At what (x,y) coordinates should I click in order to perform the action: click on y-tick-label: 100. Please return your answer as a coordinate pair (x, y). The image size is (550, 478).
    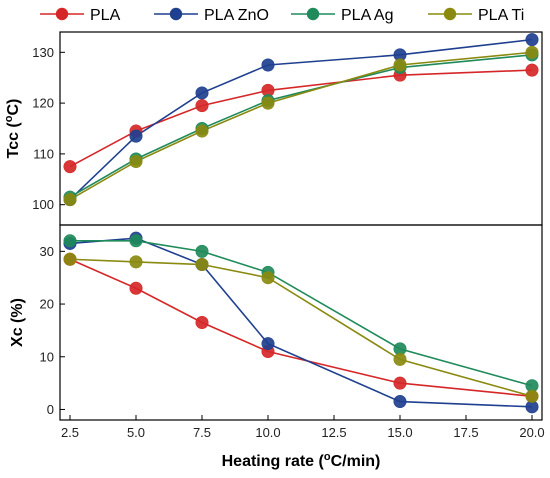
    Looking at the image, I should click on (43, 204).